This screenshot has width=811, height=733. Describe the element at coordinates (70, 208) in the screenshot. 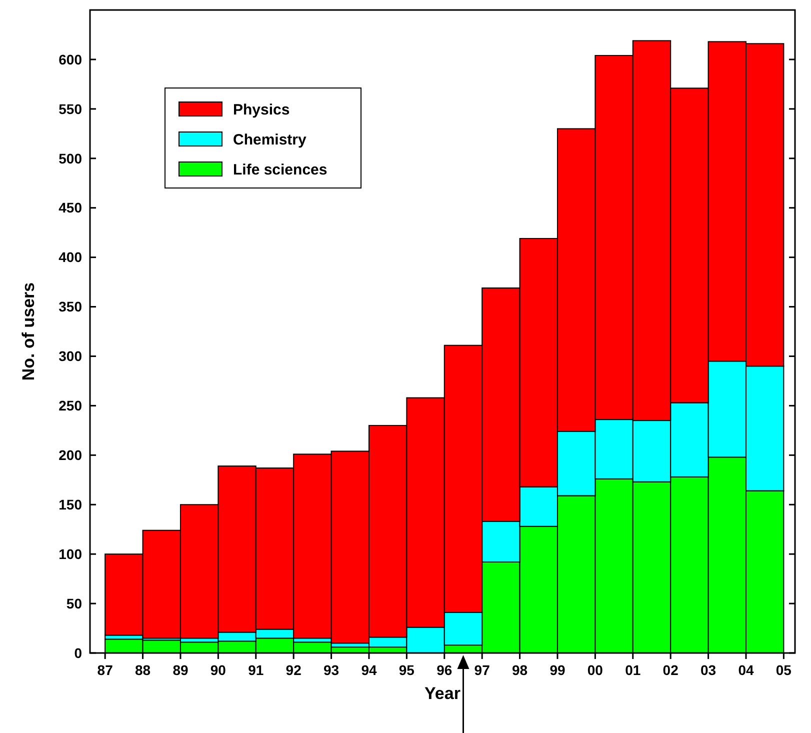

I see `y-tick-label: 450` at that location.